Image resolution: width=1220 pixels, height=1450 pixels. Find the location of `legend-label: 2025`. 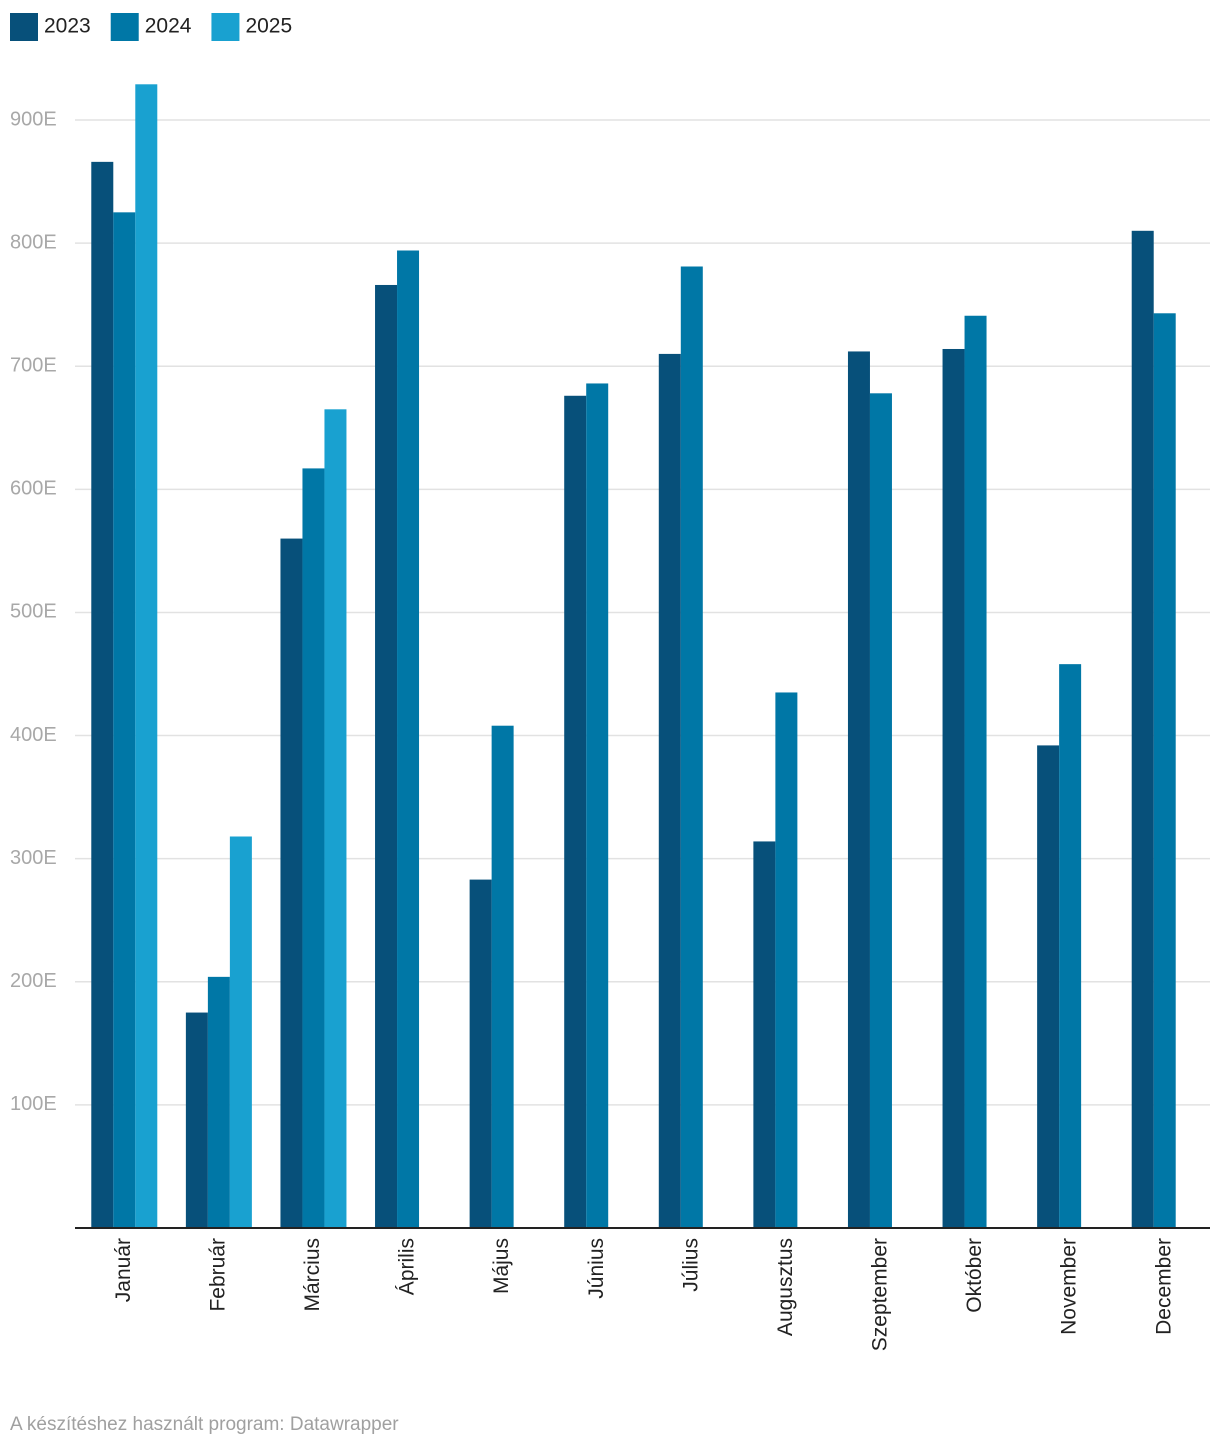

legend-label: 2025 is located at coordinates (268, 26).